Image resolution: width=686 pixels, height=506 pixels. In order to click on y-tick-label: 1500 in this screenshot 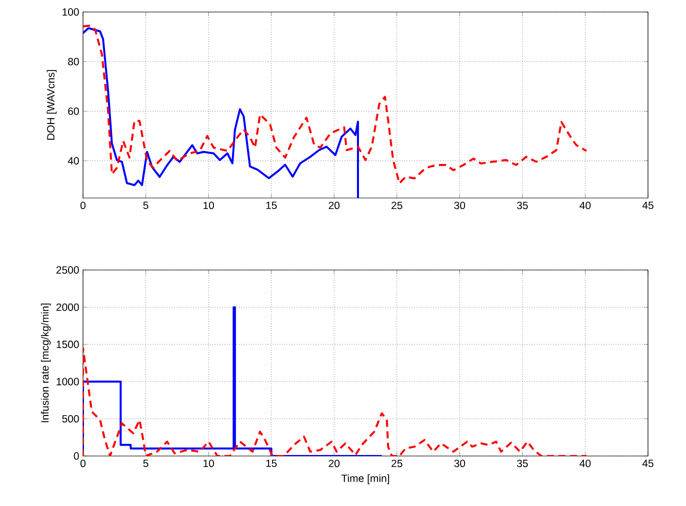, I will do `click(67, 344)`.